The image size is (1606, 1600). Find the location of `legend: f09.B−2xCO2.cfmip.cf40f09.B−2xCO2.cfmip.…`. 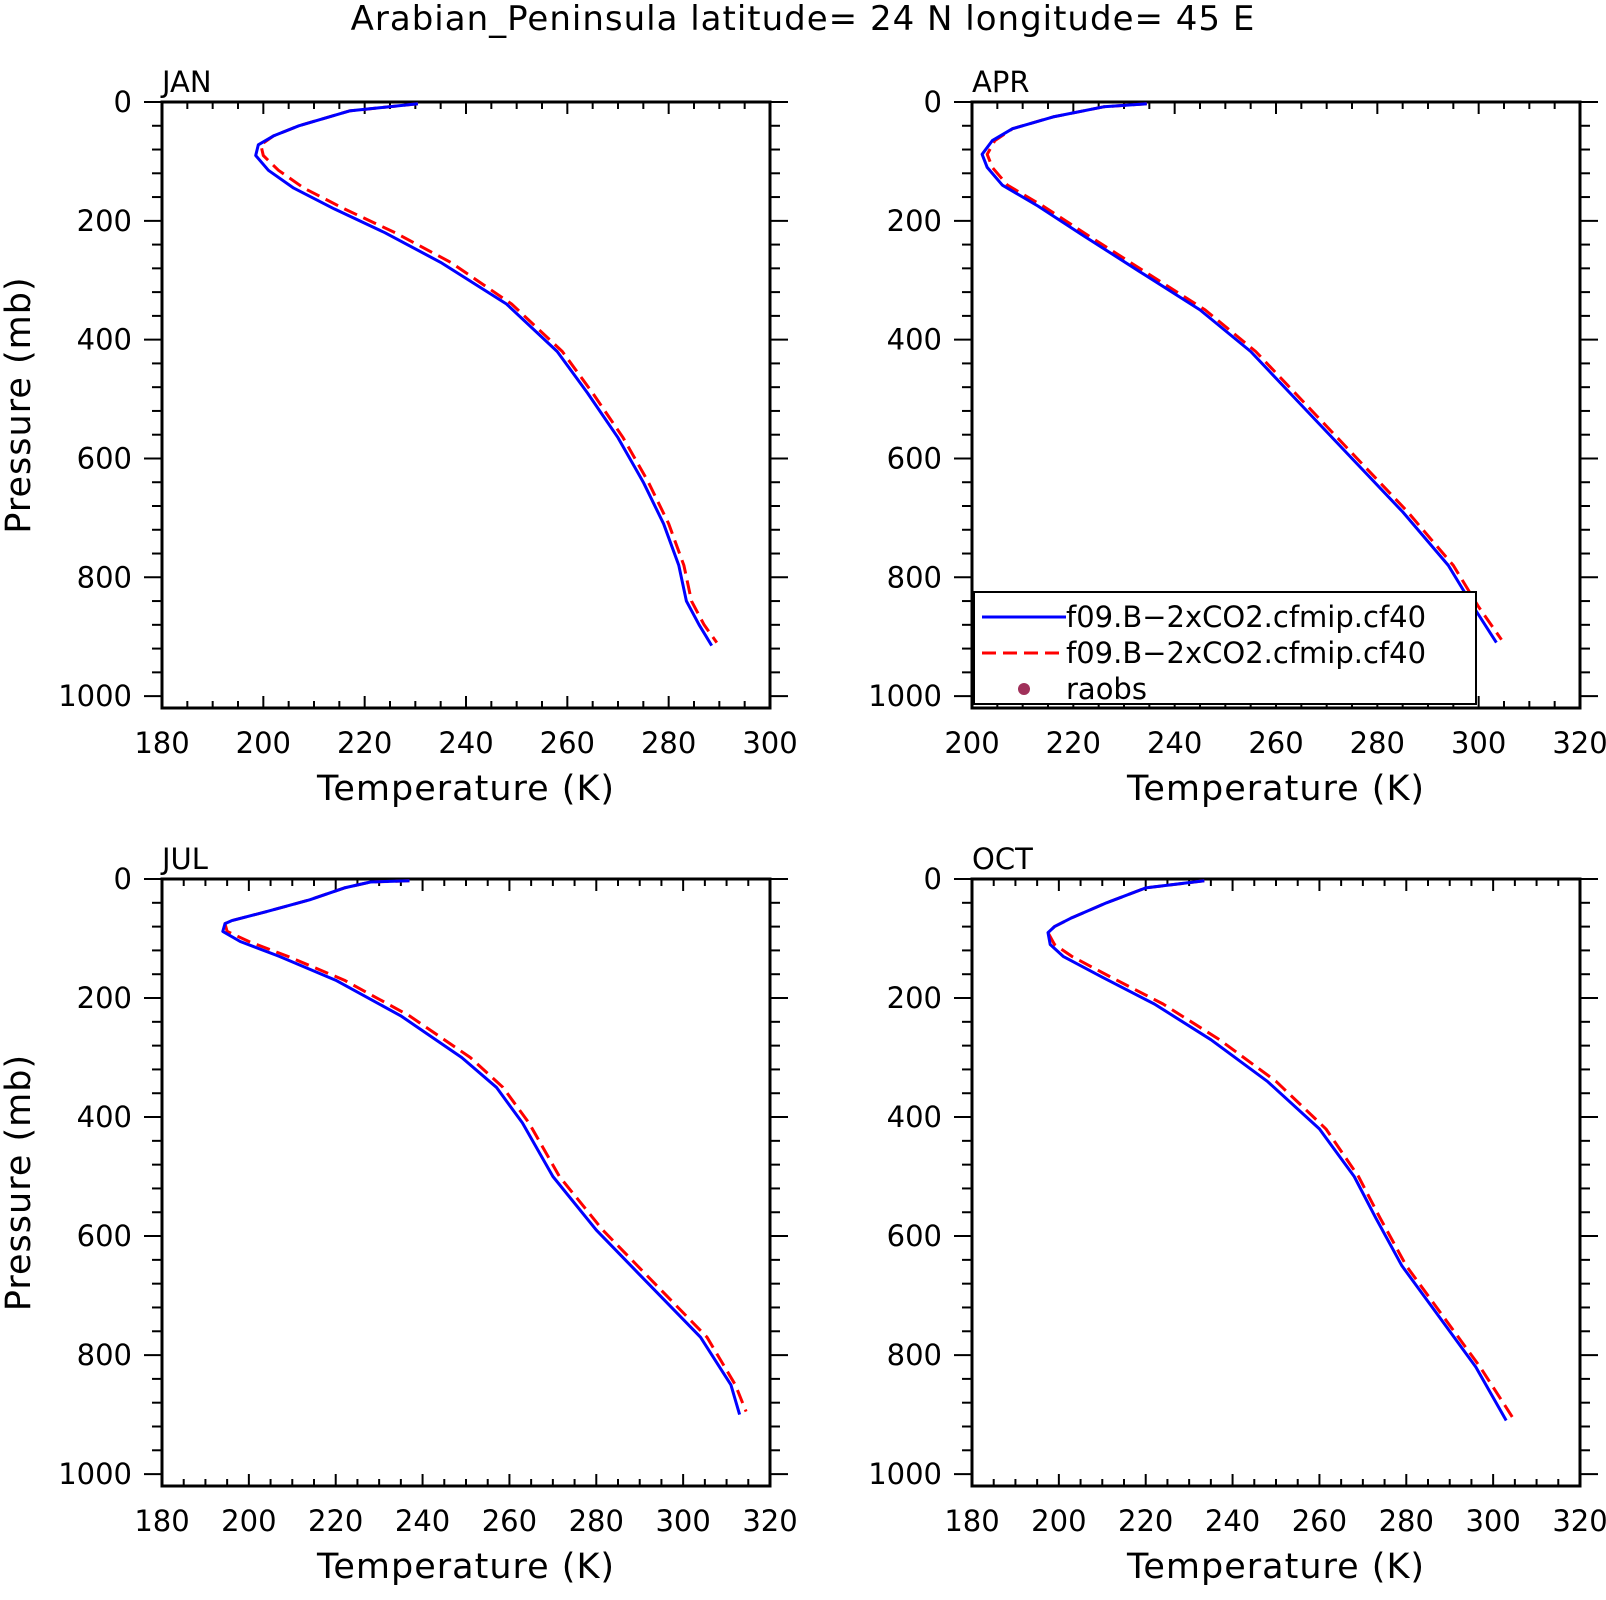

legend: f09.B−2xCO2.cfmip.cf40f09.B−2xCO2.cfmip.… is located at coordinates (1225, 648).